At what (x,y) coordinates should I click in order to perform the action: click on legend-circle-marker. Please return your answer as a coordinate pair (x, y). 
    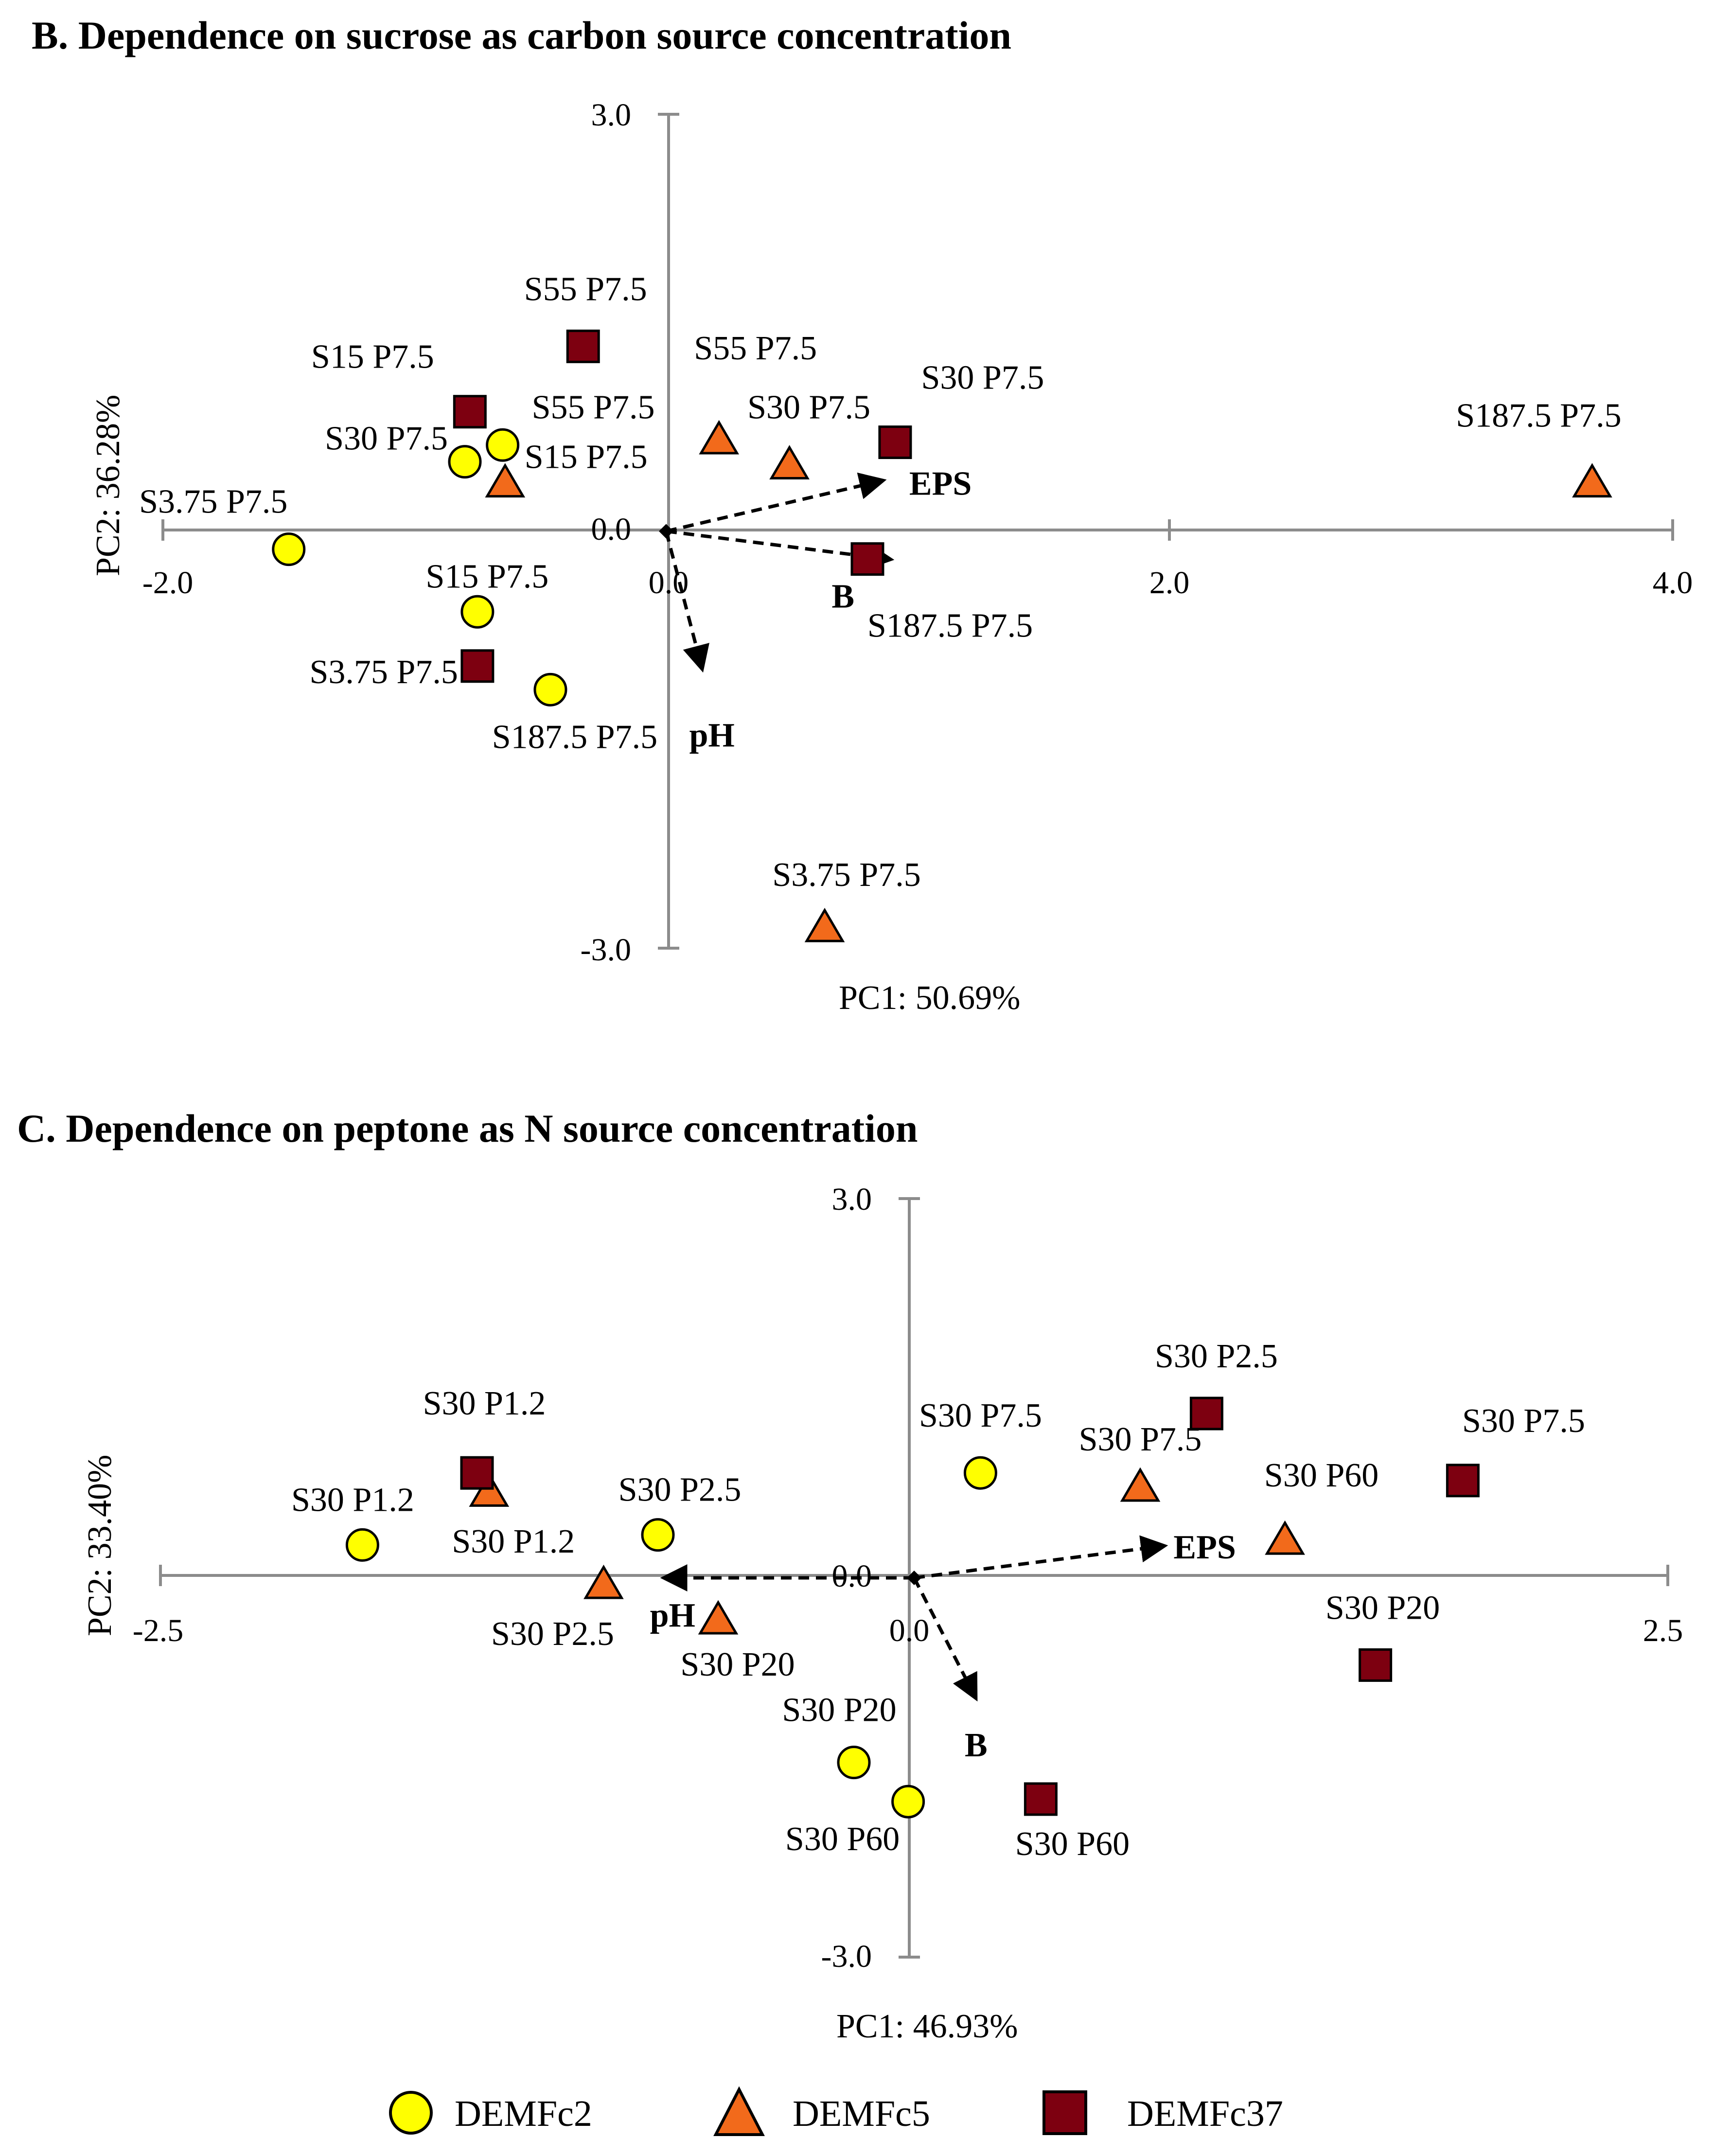
    Looking at the image, I should click on (411, 2113).